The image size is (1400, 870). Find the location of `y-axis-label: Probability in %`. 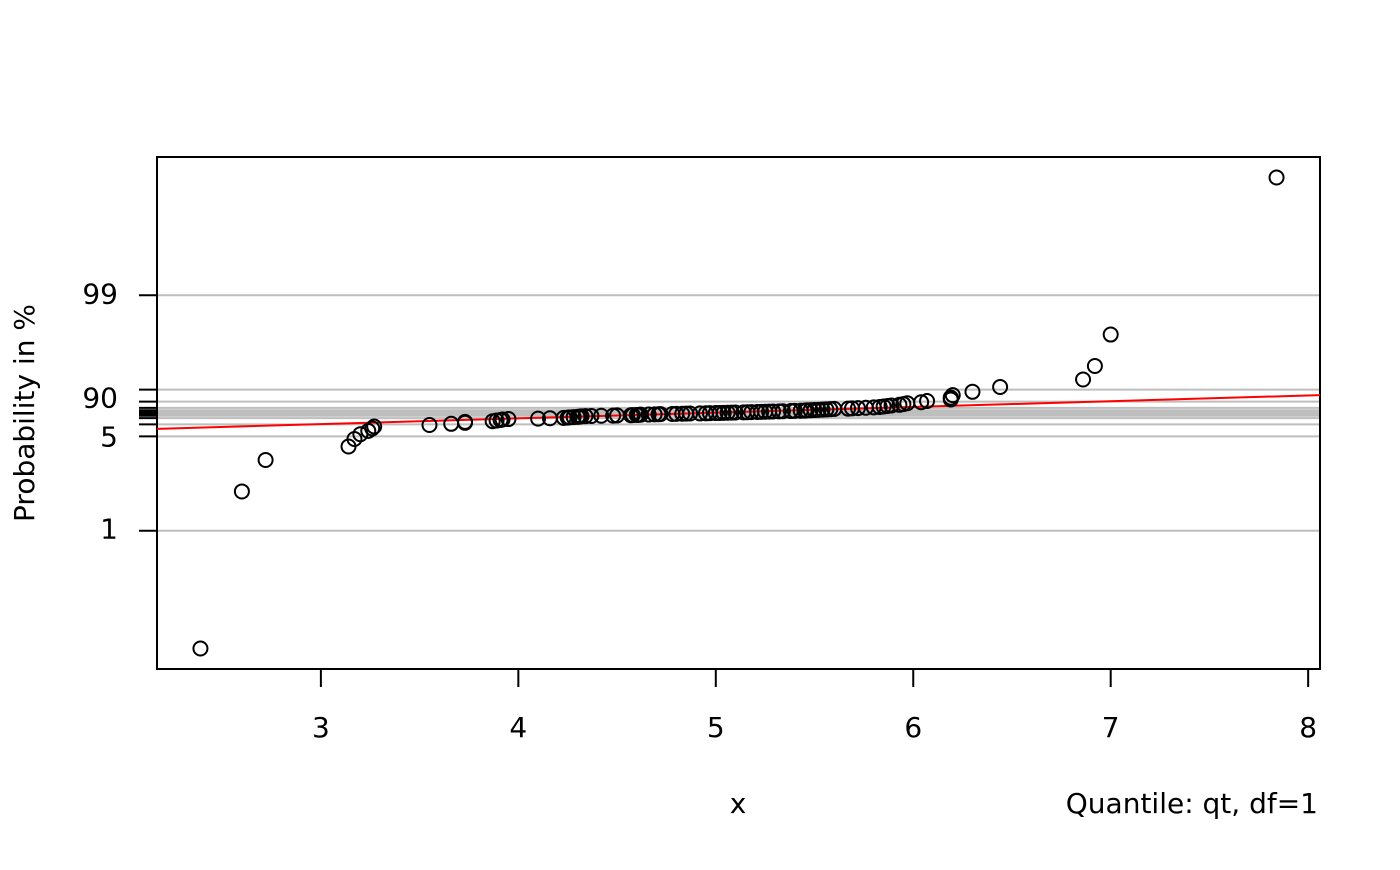

y-axis-label: Probability in % is located at coordinates (24, 413).